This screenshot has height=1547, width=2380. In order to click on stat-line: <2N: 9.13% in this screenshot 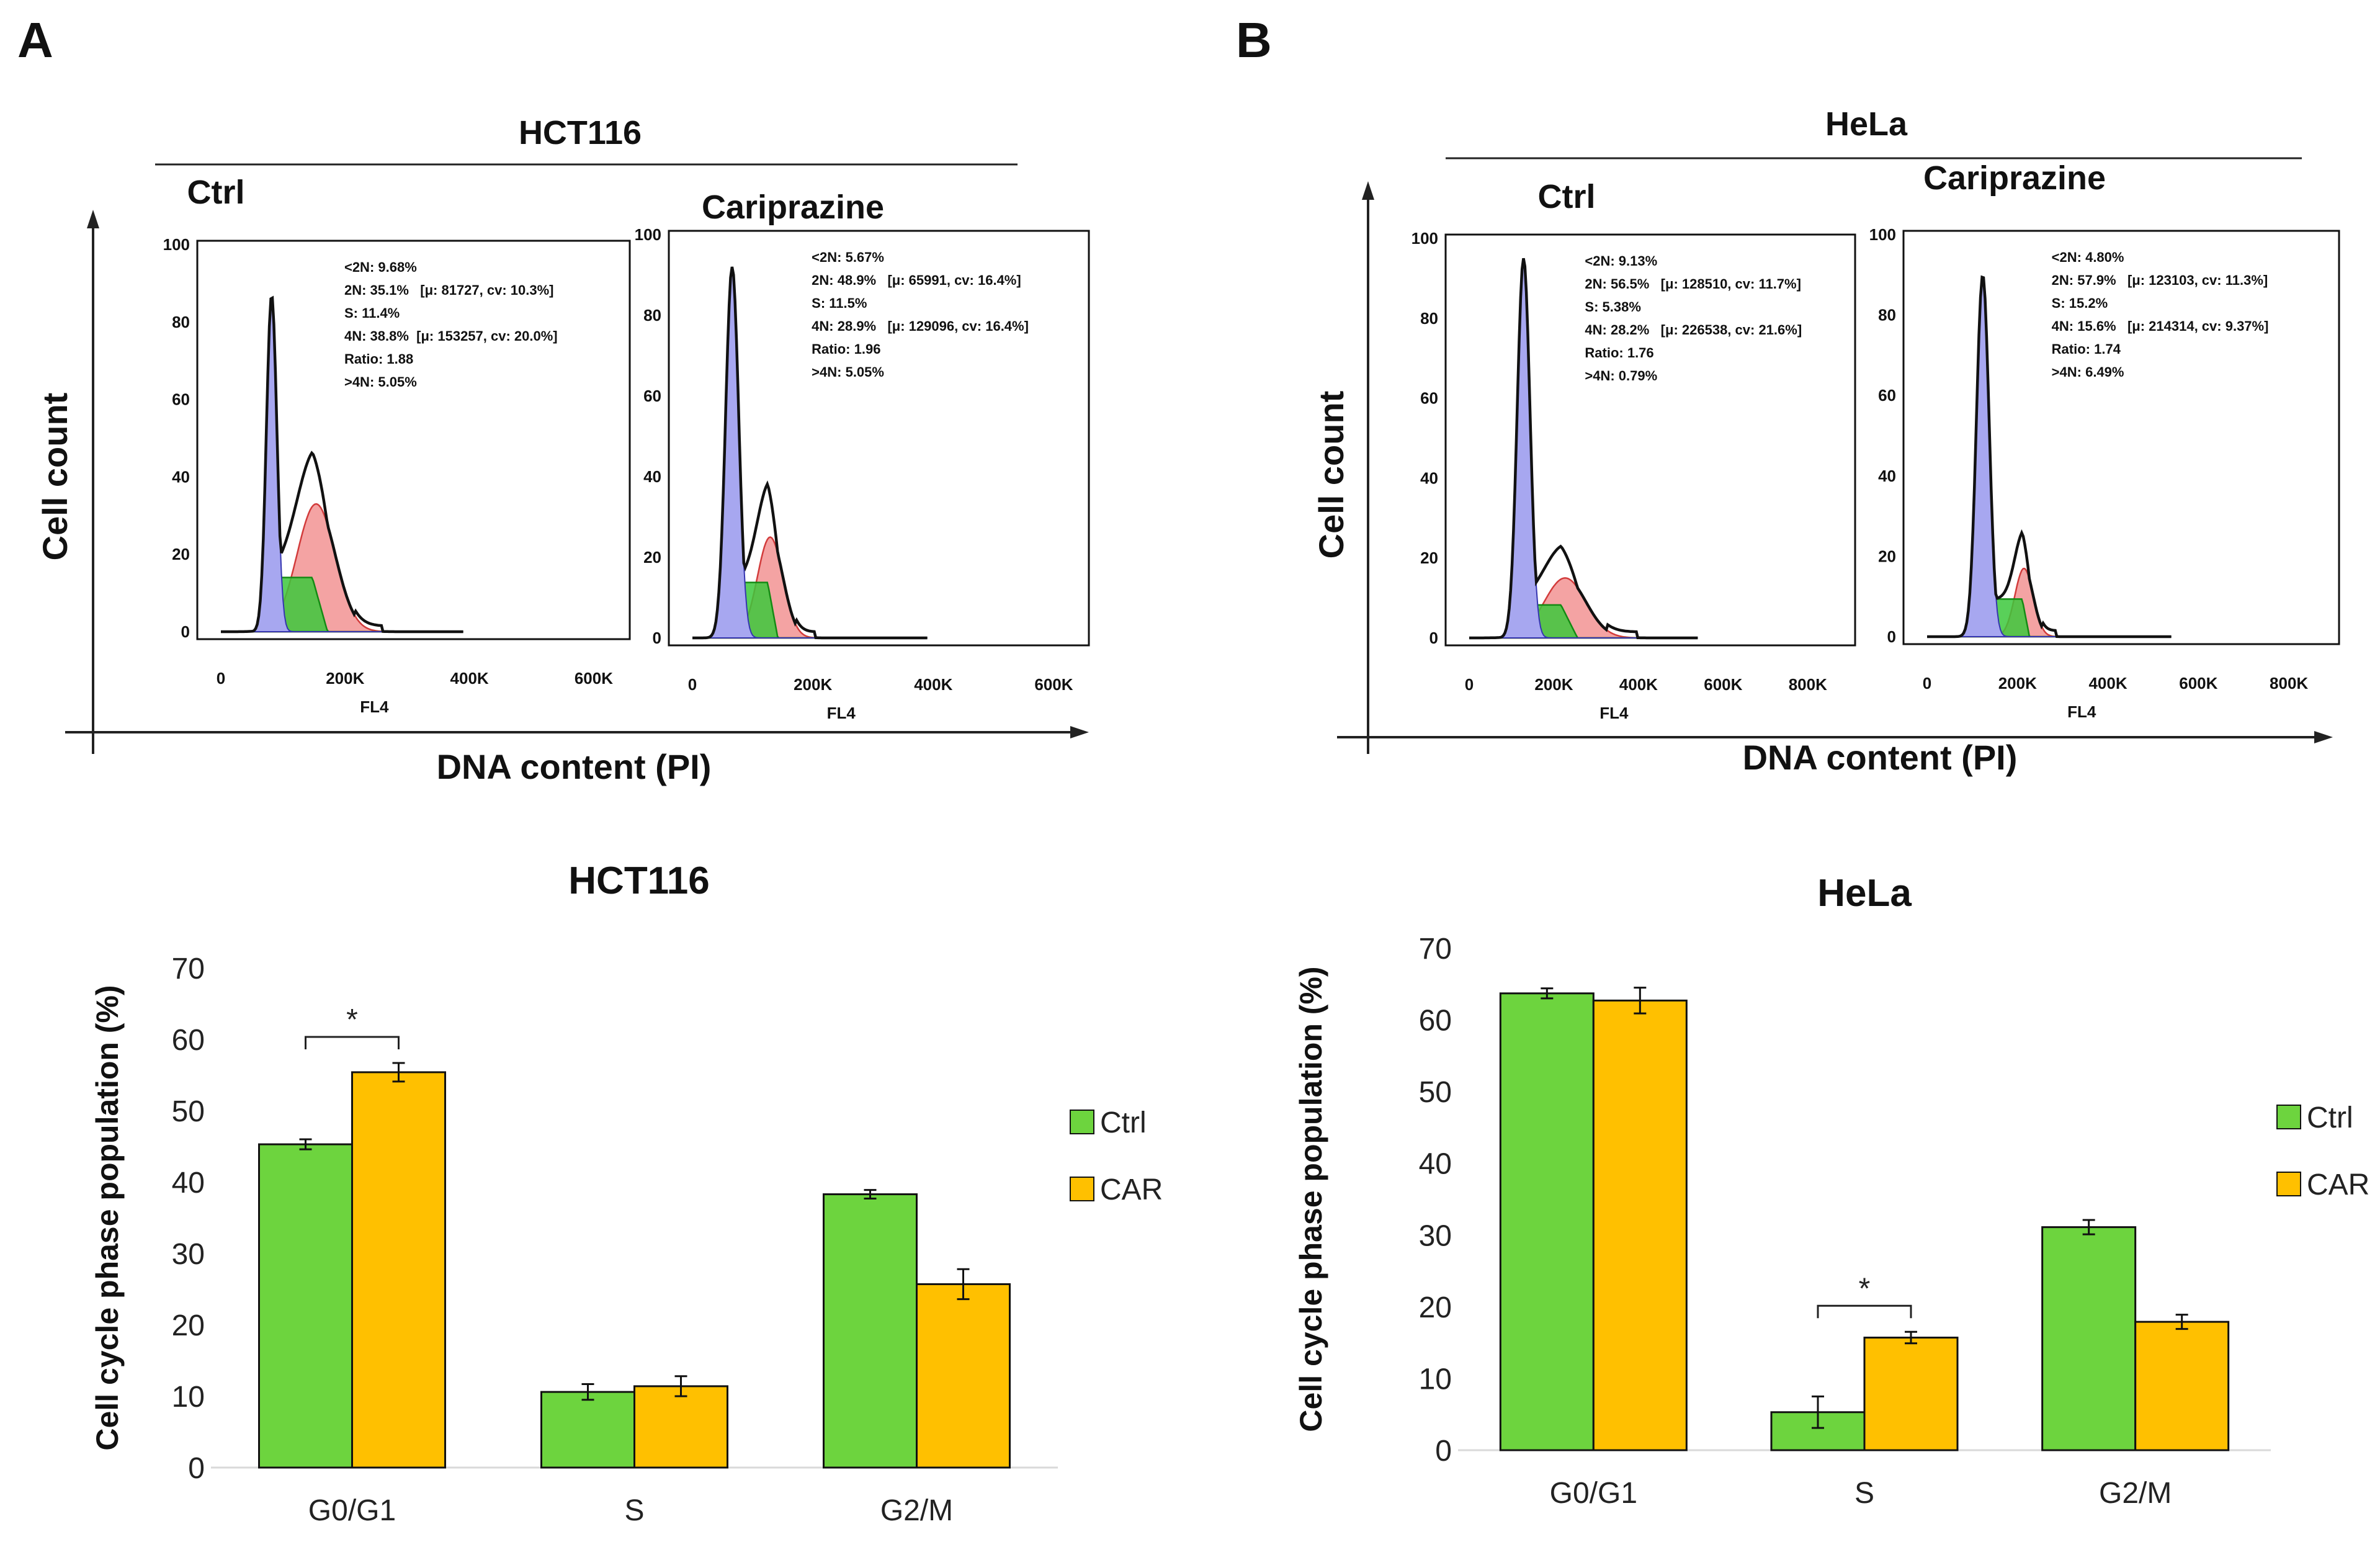, I will do `click(1621, 261)`.